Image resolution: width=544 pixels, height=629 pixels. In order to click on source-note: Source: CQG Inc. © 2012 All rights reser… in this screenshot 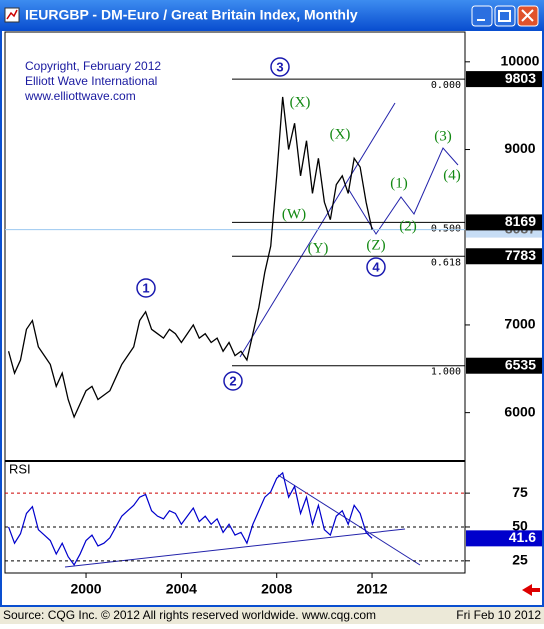, I will do `click(189, 615)`.